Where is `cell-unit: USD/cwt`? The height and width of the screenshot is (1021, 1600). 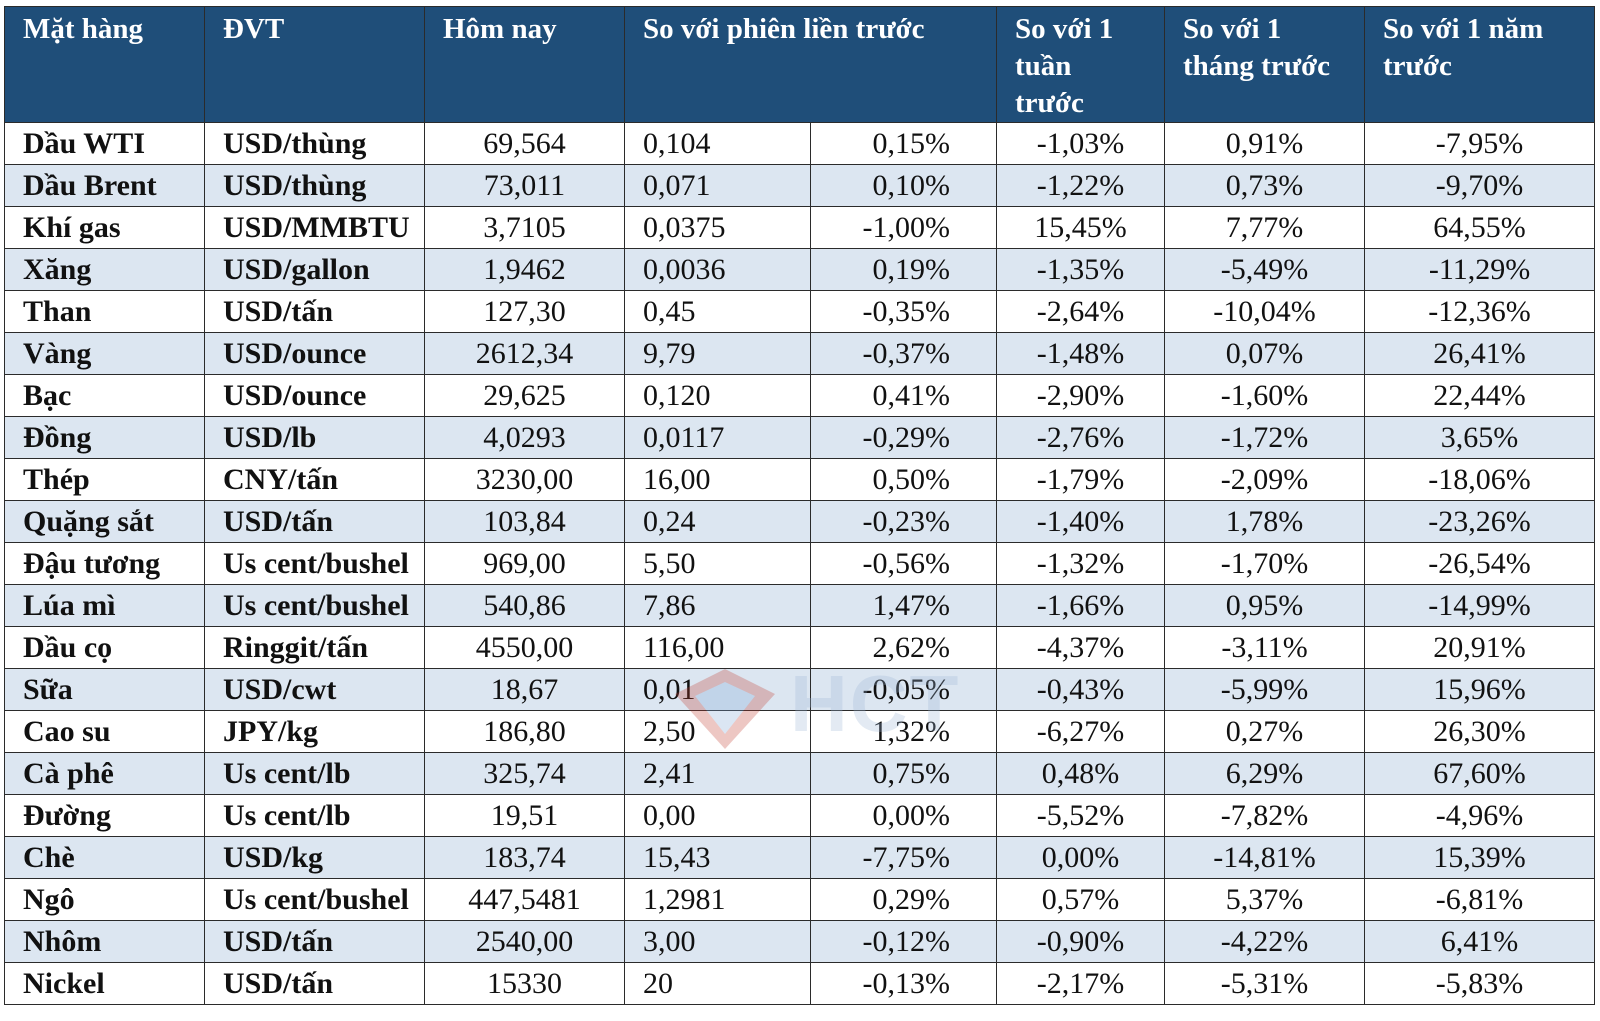 cell-unit: USD/cwt is located at coordinates (314, 689).